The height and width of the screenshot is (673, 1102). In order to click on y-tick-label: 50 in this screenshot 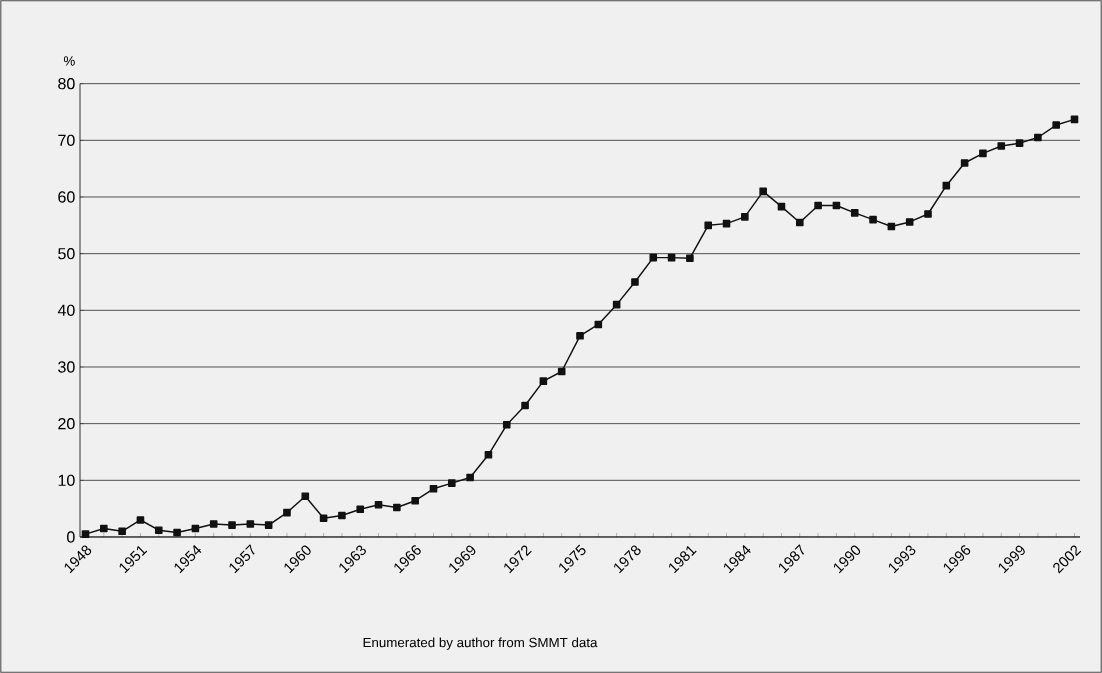, I will do `click(66, 254)`.